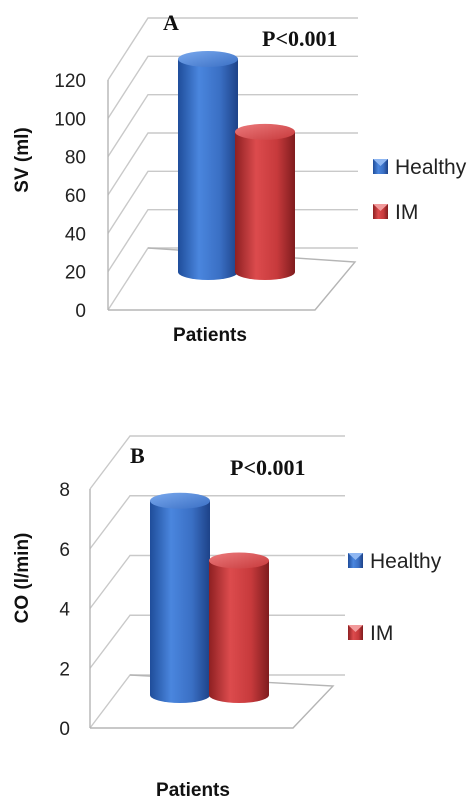 The width and height of the screenshot is (475, 797). Describe the element at coordinates (75, 196) in the screenshot. I see `y-tick-label: 60` at that location.